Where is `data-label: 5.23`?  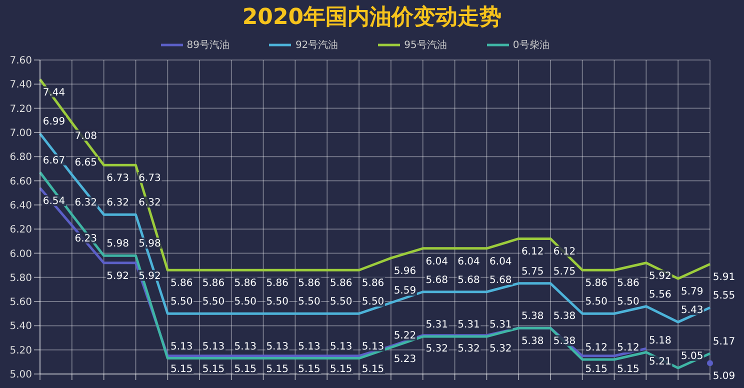 data-label: 5.23 is located at coordinates (405, 360).